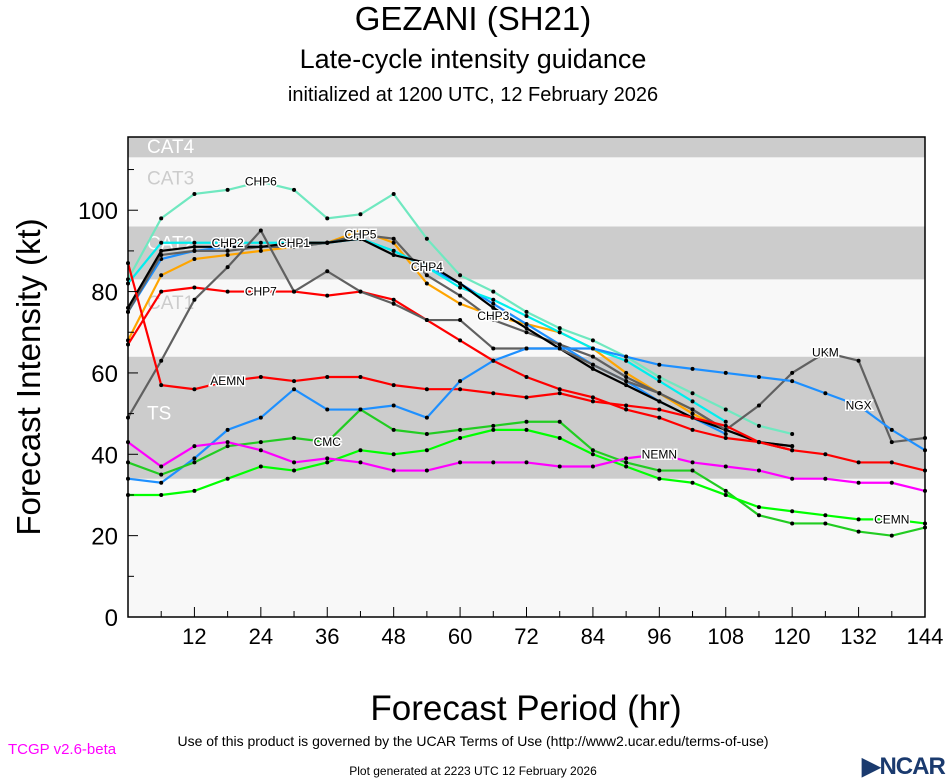  I want to click on series-label-chp7: CHP7, so click(261, 292).